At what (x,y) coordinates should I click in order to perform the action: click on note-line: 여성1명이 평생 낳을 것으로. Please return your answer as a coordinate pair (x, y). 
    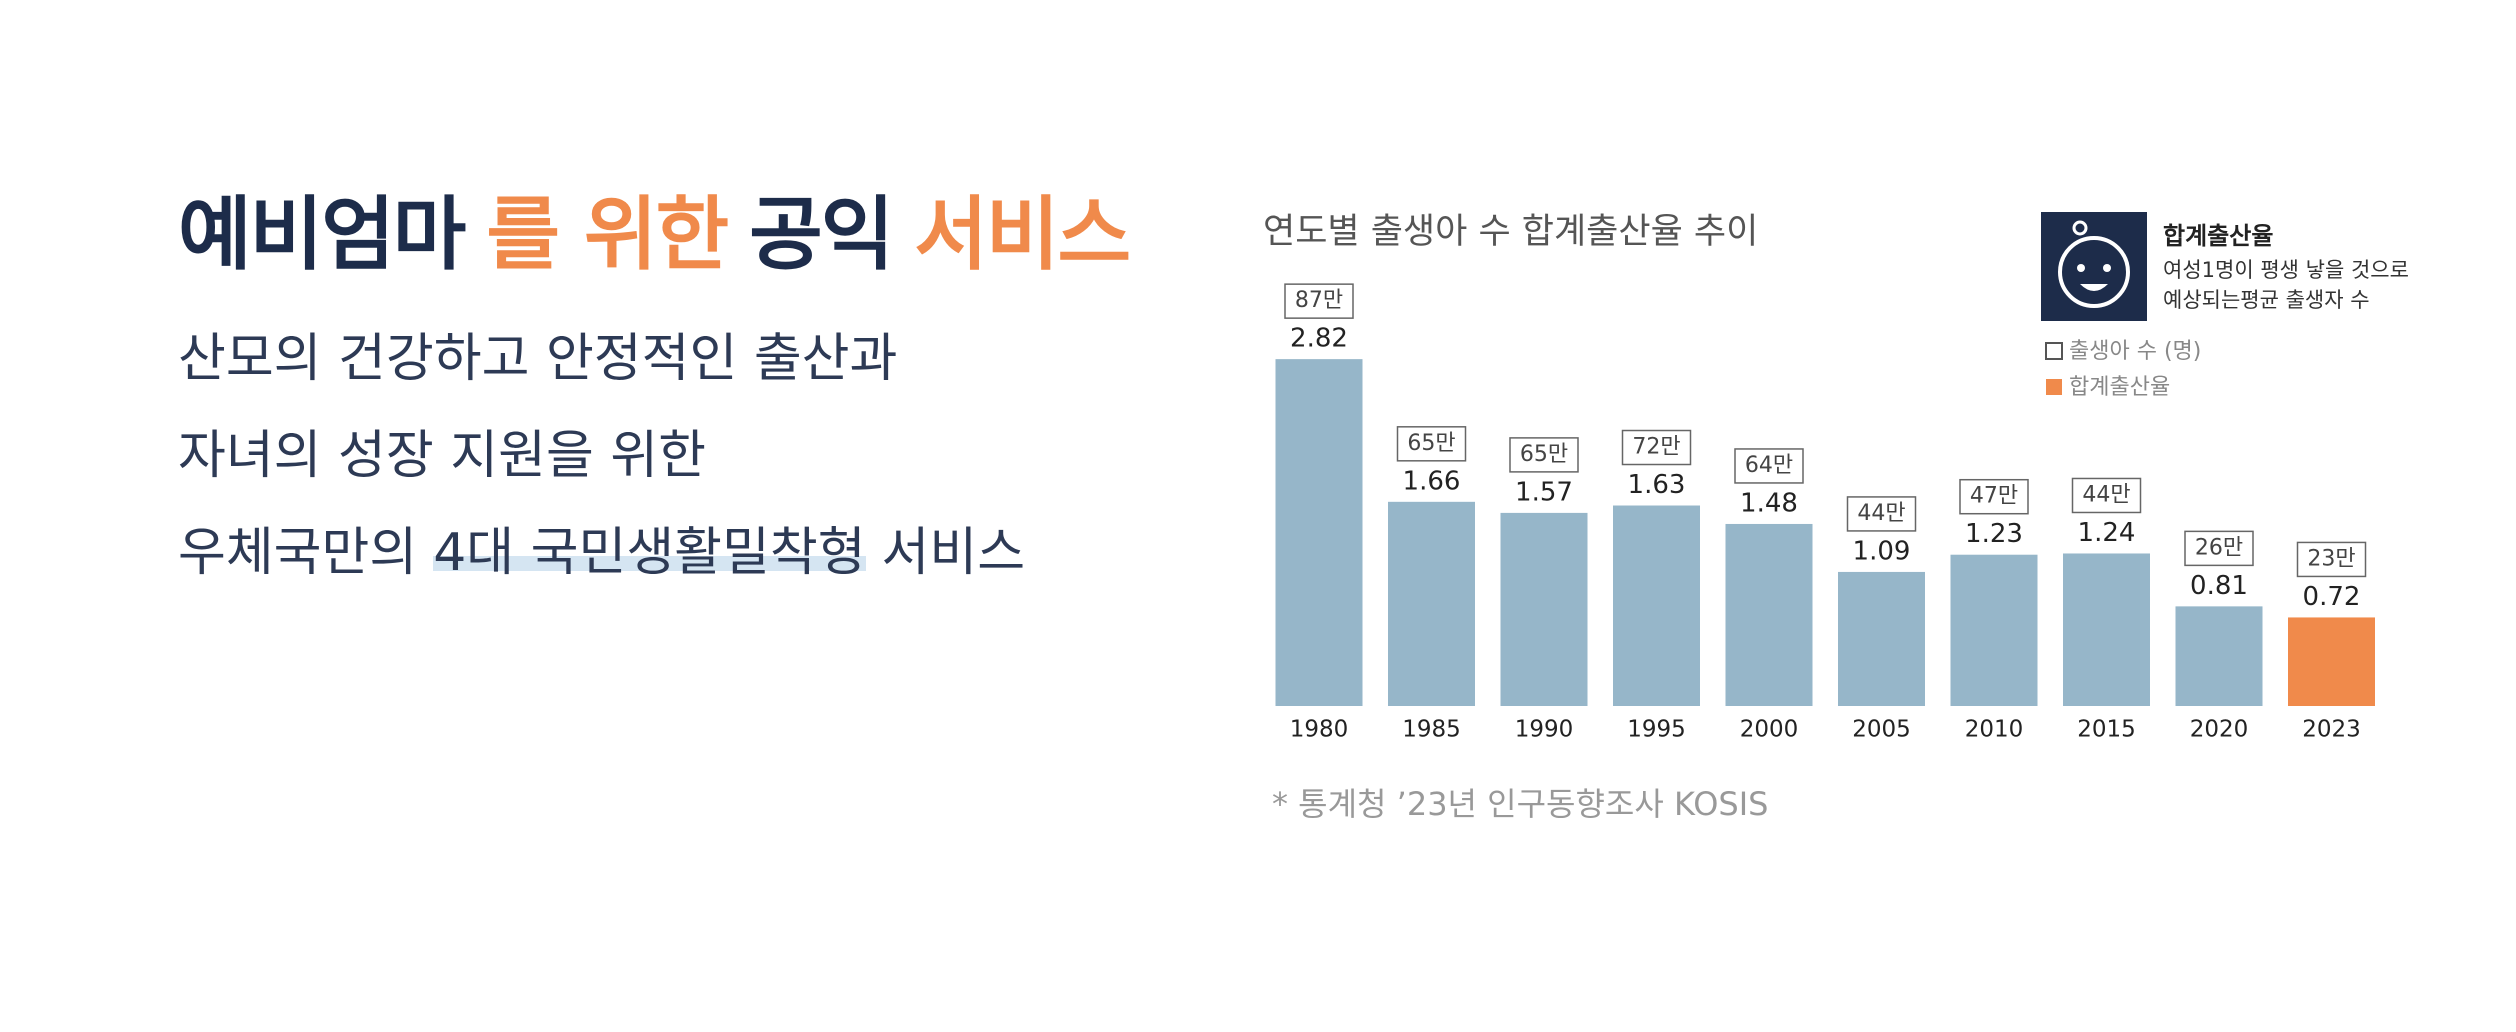
    Looking at the image, I should click on (2286, 270).